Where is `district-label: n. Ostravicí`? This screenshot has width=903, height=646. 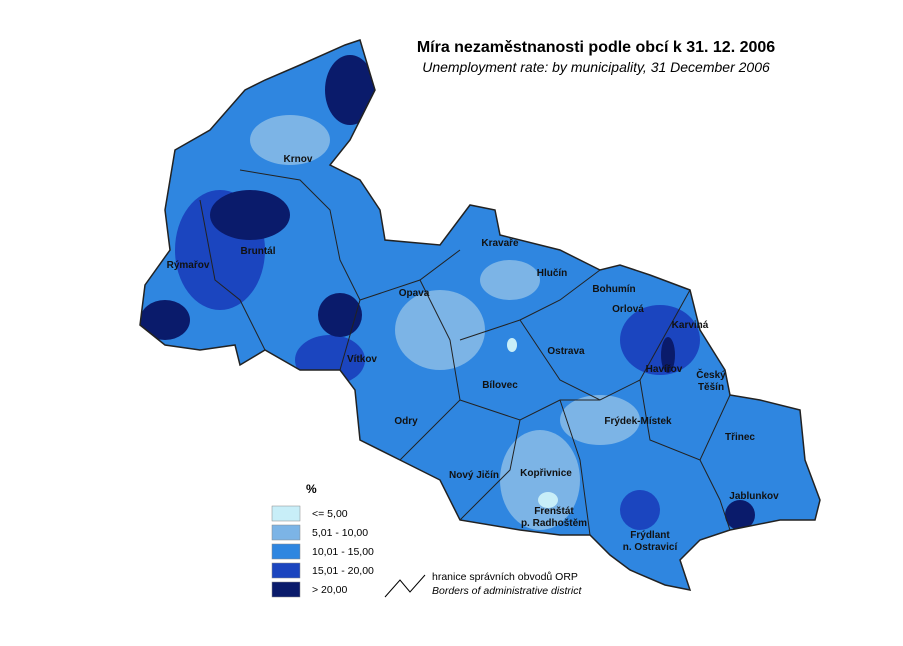
district-label: n. Ostravicí is located at coordinates (651, 547).